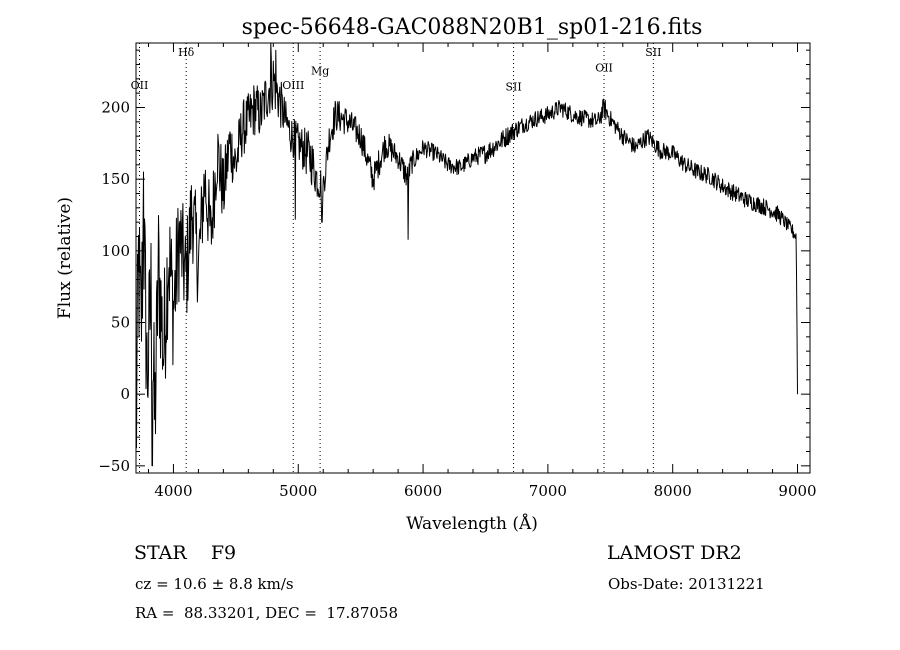 This screenshot has width=900, height=650. What do you see at coordinates (214, 584) in the screenshot?
I see `redshift-velocity: cz = 10.6 ± 8.8 km/s` at bounding box center [214, 584].